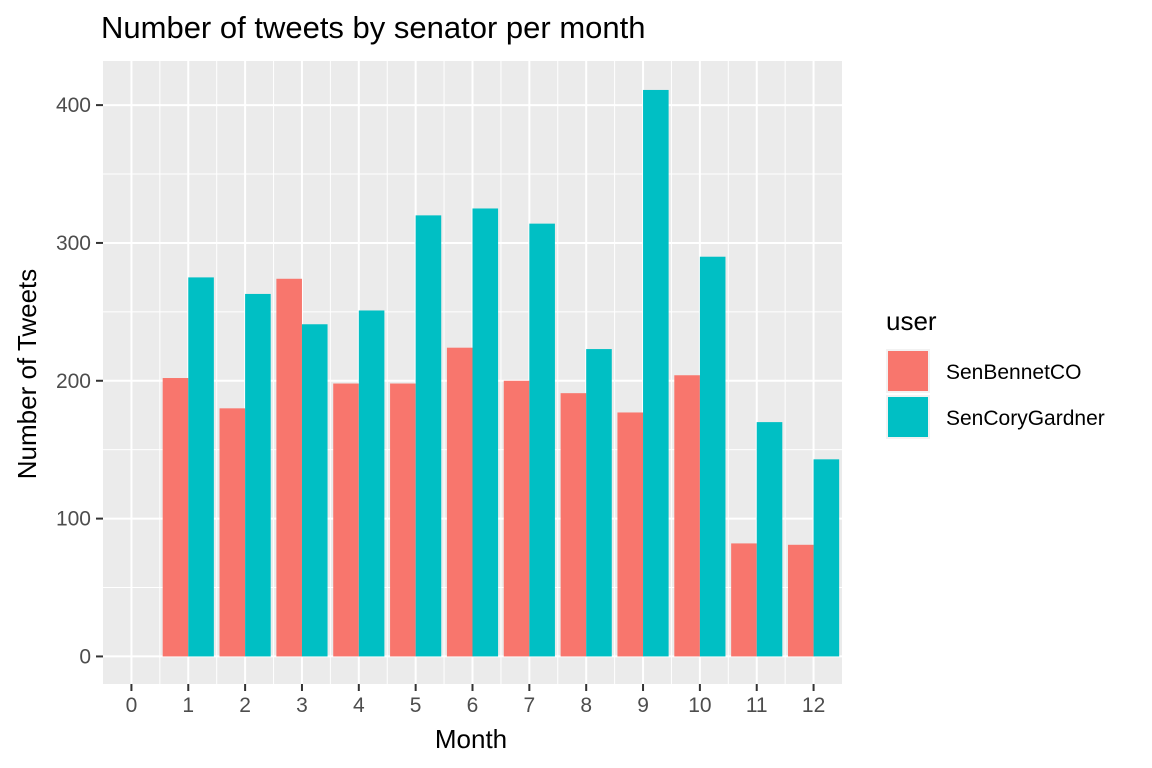 The height and width of the screenshot is (768, 1152). What do you see at coordinates (473, 705) in the screenshot?
I see `x-tick-label: 6` at bounding box center [473, 705].